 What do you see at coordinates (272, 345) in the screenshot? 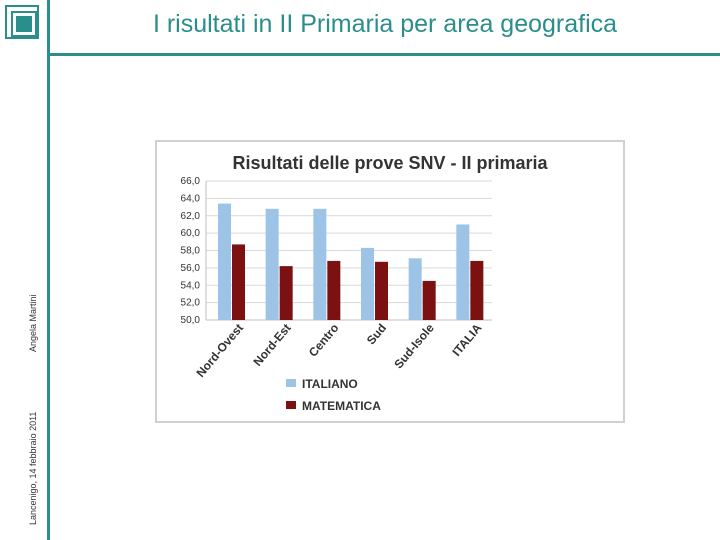
I see `x-tick-label: Nord-Est` at bounding box center [272, 345].